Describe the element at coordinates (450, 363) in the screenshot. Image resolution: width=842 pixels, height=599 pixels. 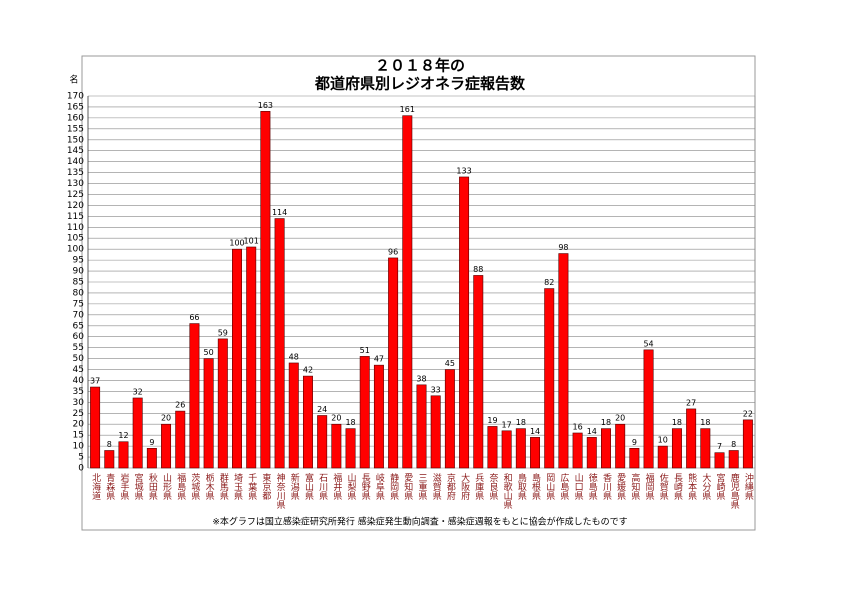
I see `data-label: 45` at that location.